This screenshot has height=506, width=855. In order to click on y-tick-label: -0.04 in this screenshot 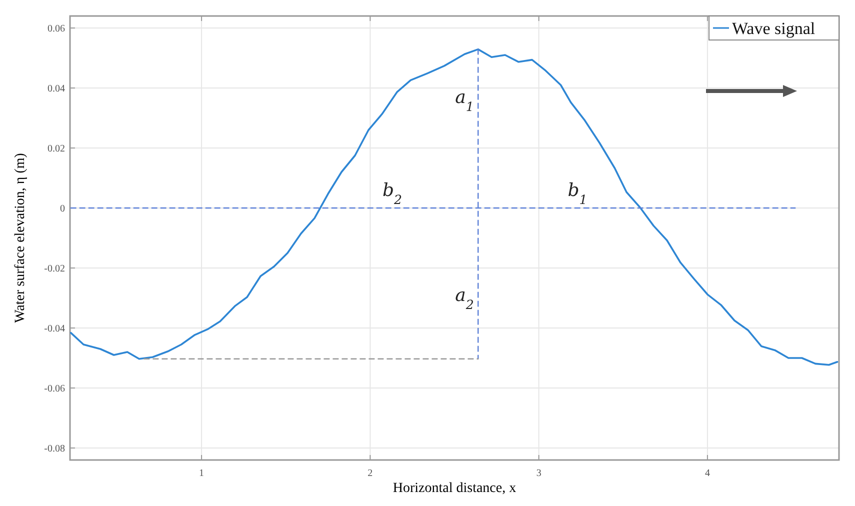, I will do `click(54, 329)`.